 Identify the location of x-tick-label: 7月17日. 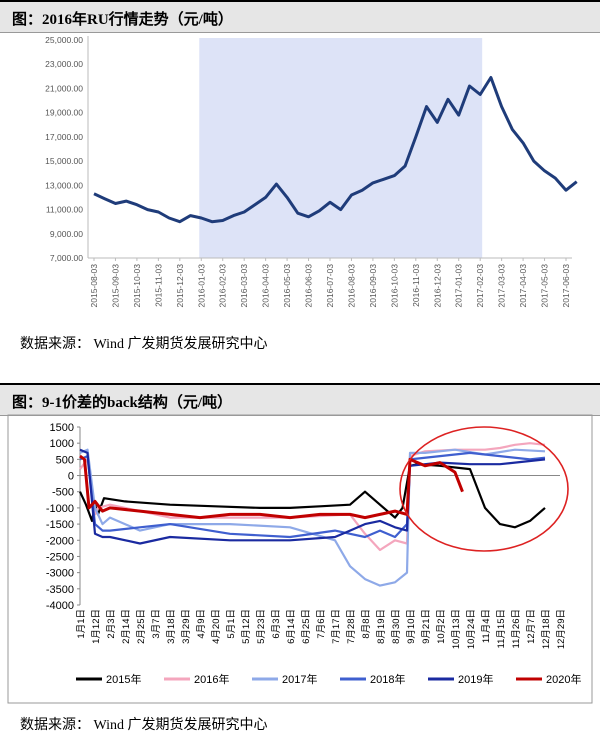
(336, 626).